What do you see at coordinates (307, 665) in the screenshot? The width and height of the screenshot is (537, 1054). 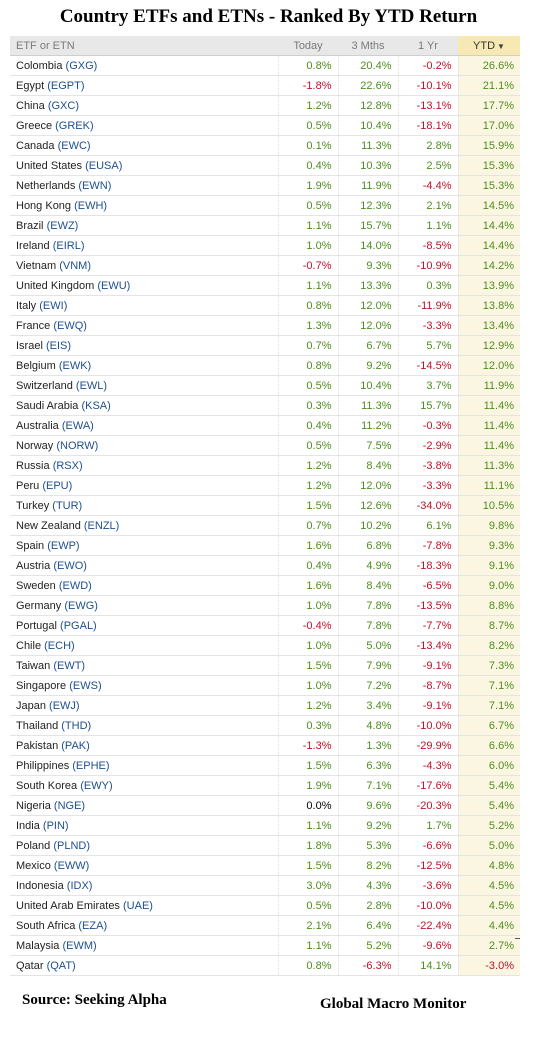 I see `today-cell: 1.5%` at bounding box center [307, 665].